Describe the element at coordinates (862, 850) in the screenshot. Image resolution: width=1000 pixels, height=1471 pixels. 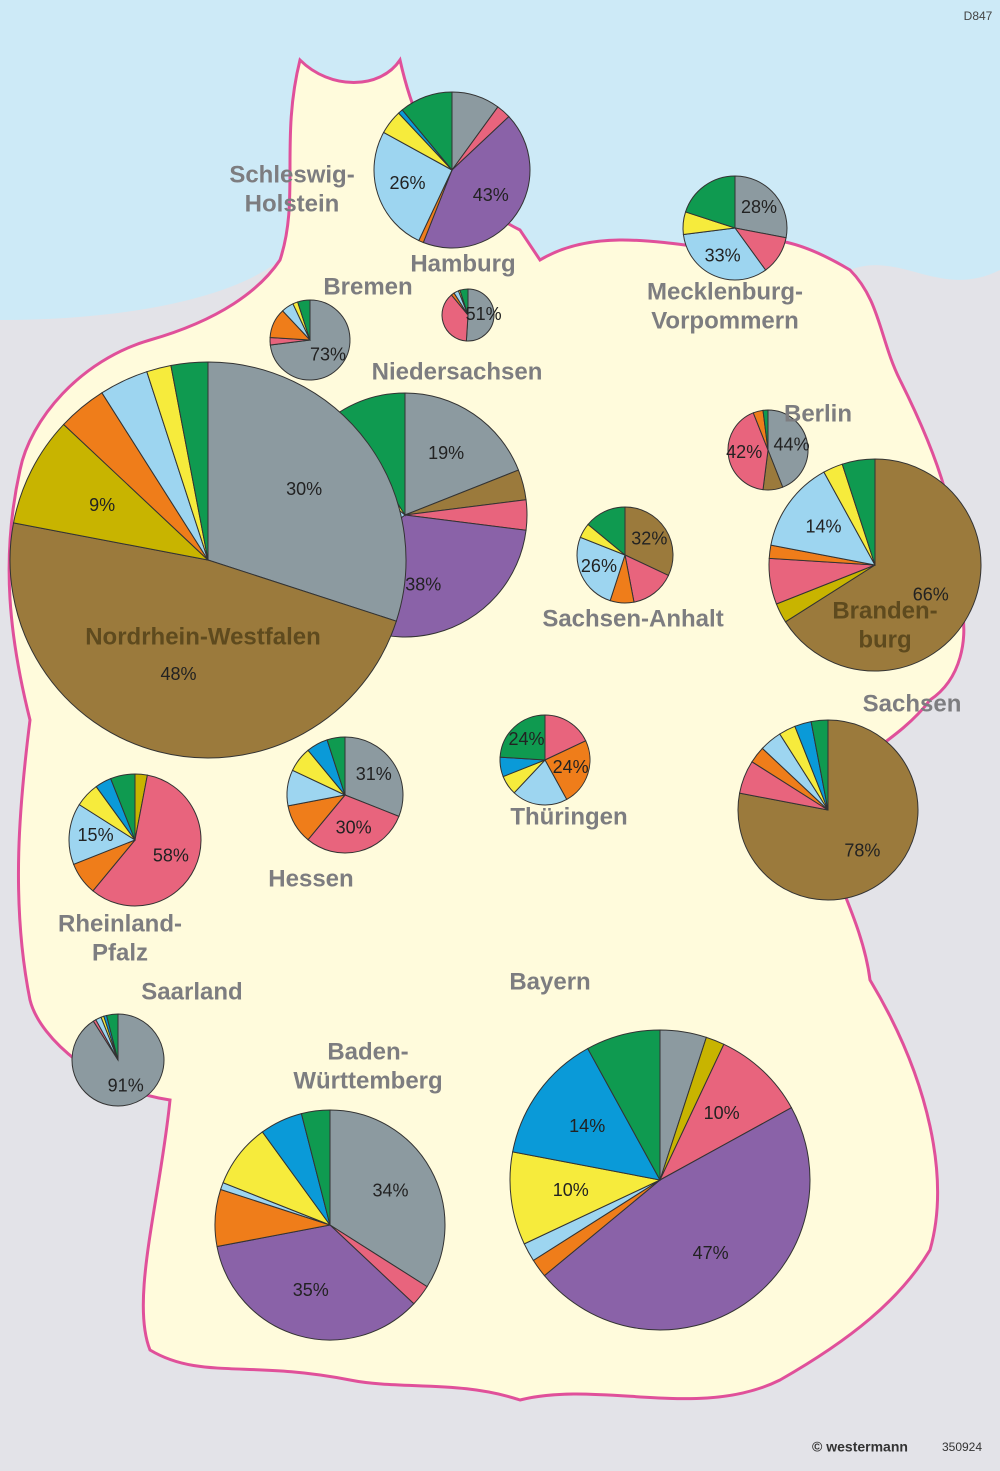
I see `value-label: 78%` at that location.